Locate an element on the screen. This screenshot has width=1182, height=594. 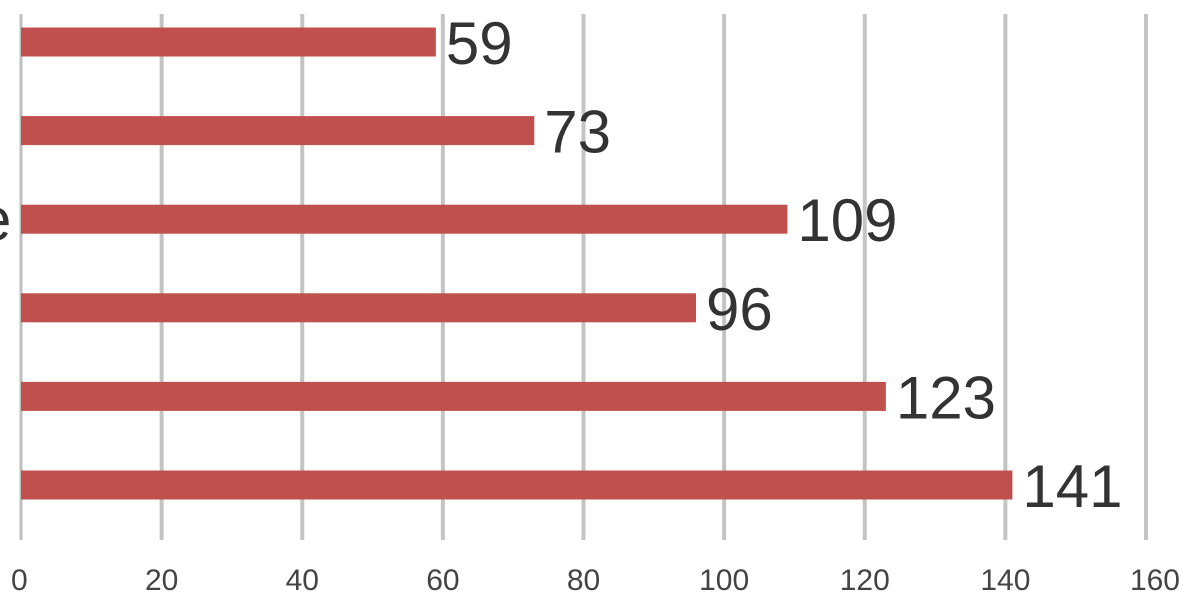
data-label-5: 141 is located at coordinates (1072, 486).